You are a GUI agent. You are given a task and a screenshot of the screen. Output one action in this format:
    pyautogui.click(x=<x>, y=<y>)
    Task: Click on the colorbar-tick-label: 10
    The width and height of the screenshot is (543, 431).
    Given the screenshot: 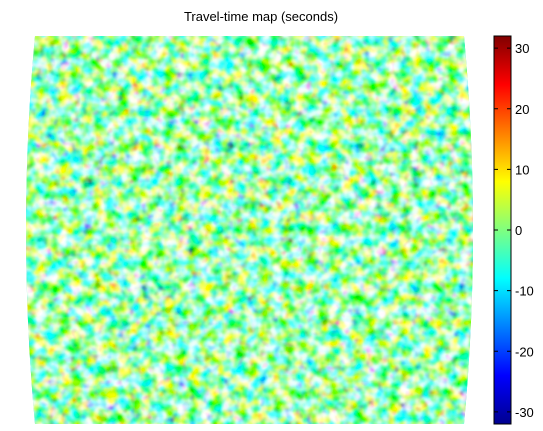 What is the action you would take?
    pyautogui.click(x=522, y=169)
    